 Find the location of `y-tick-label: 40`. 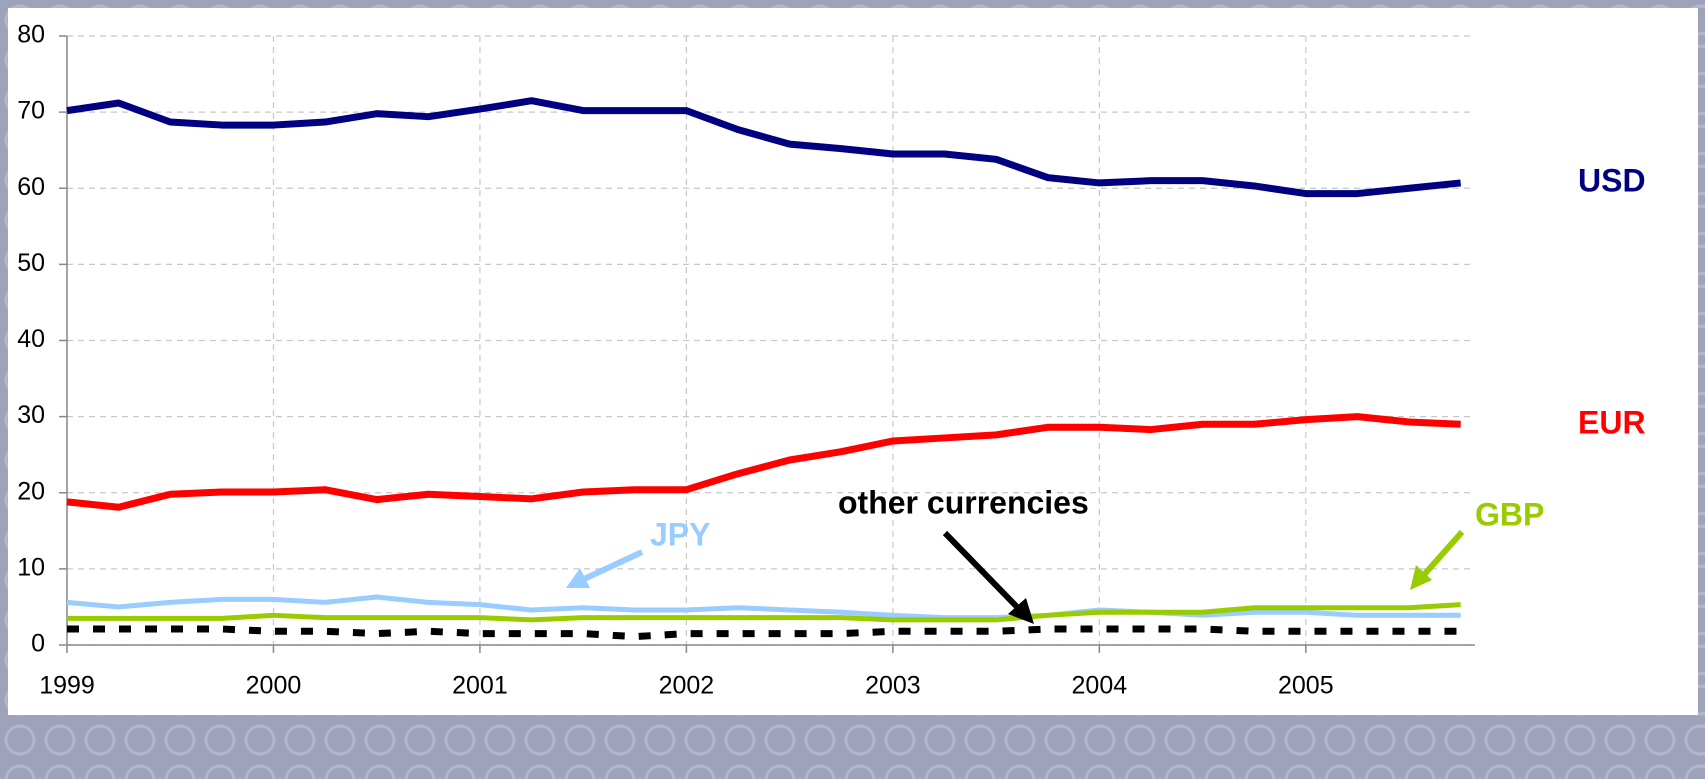

y-tick-label: 40 is located at coordinates (31, 339).